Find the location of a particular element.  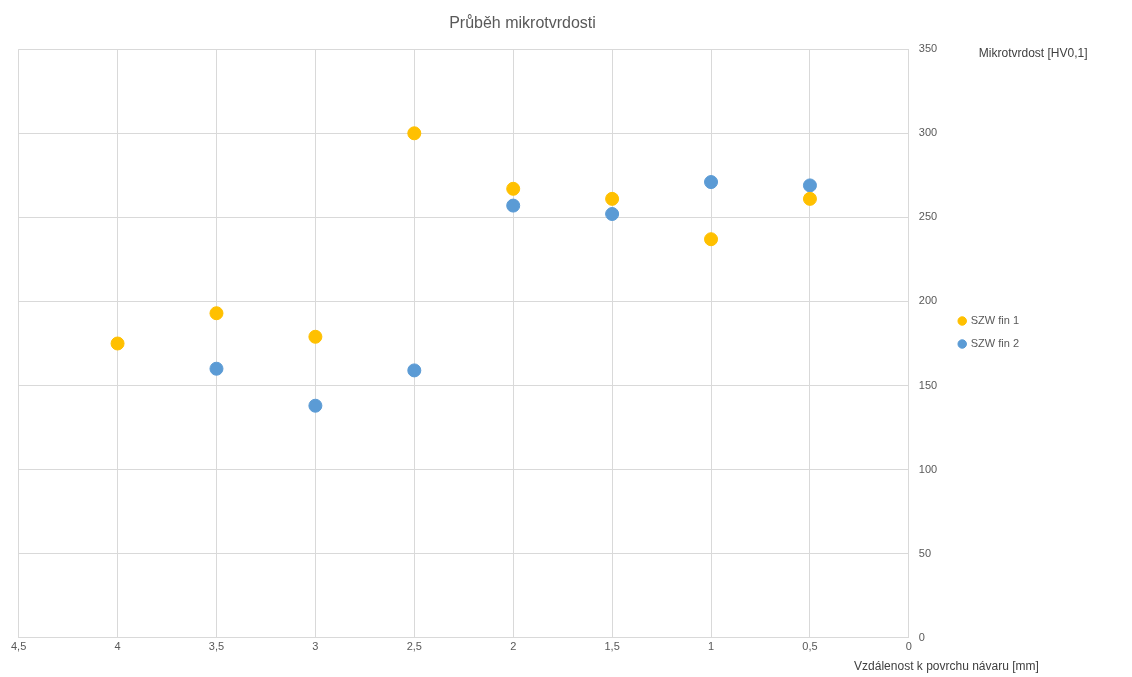

x-tick-label: 3 is located at coordinates (315, 646).